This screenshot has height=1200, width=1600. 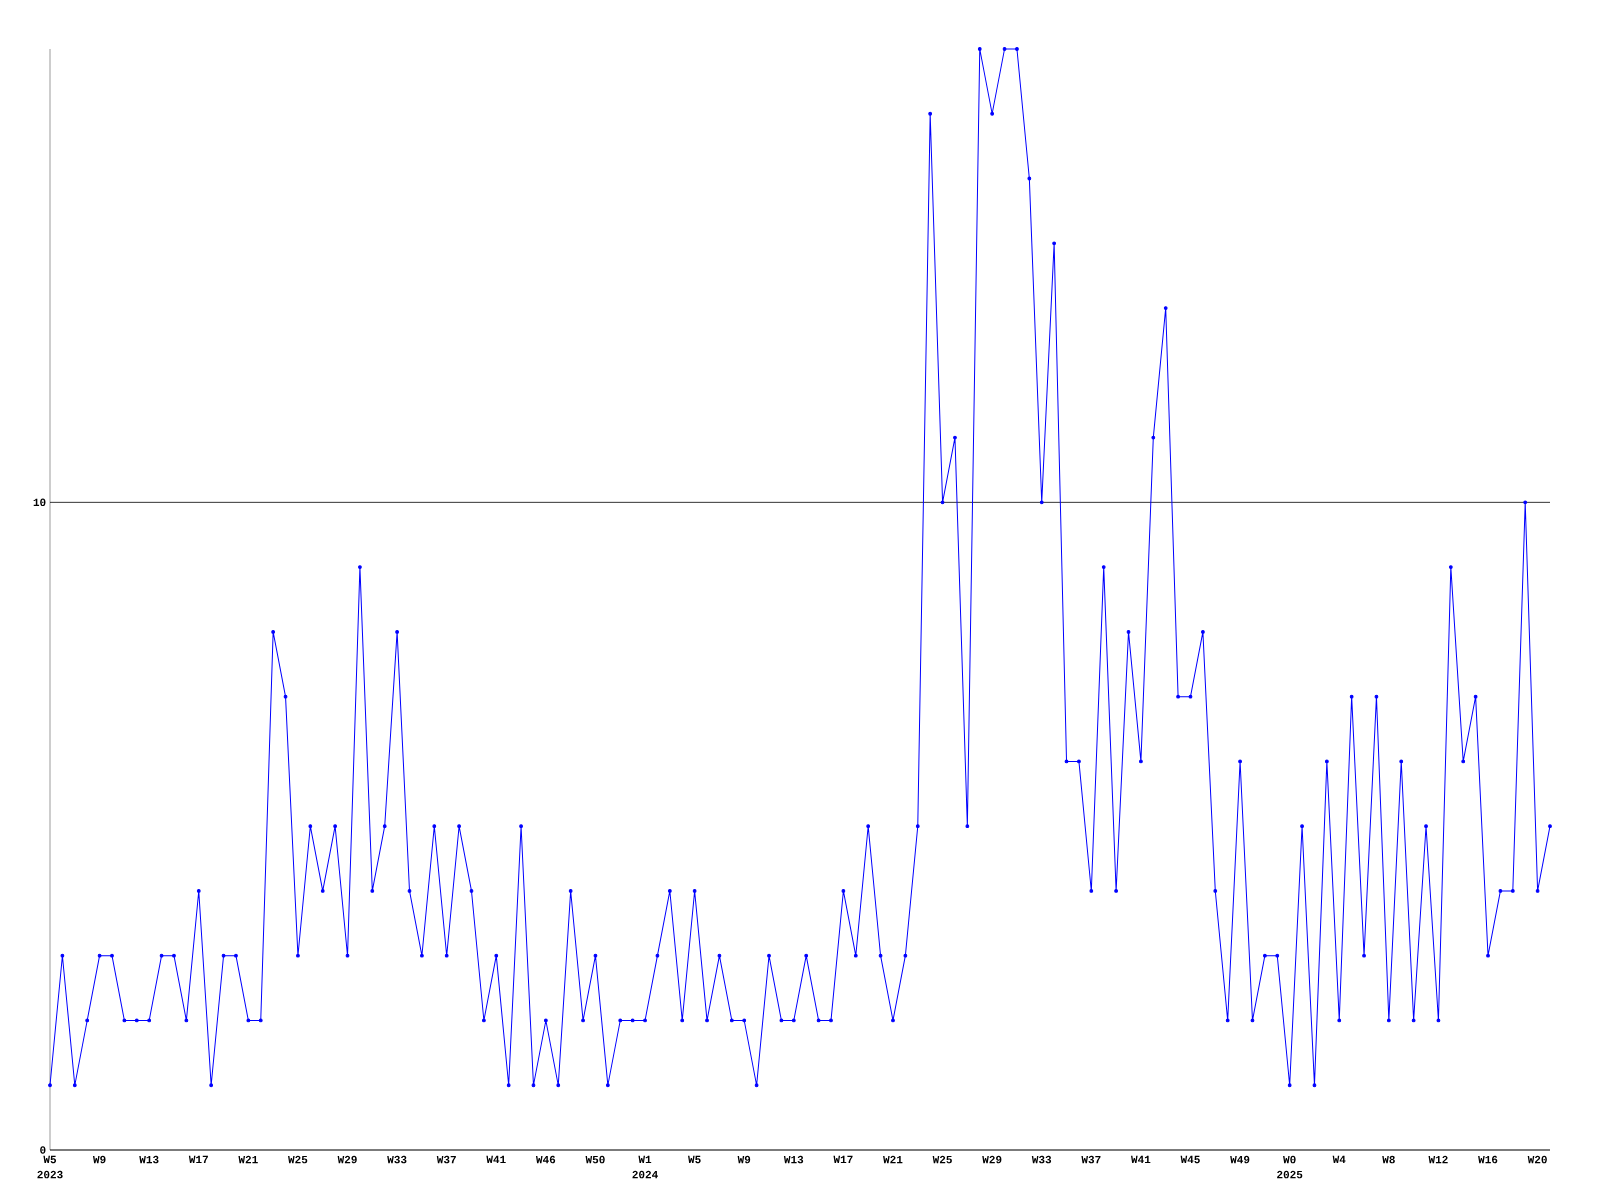 I want to click on x-tick-label: W45, so click(x=1190, y=1159).